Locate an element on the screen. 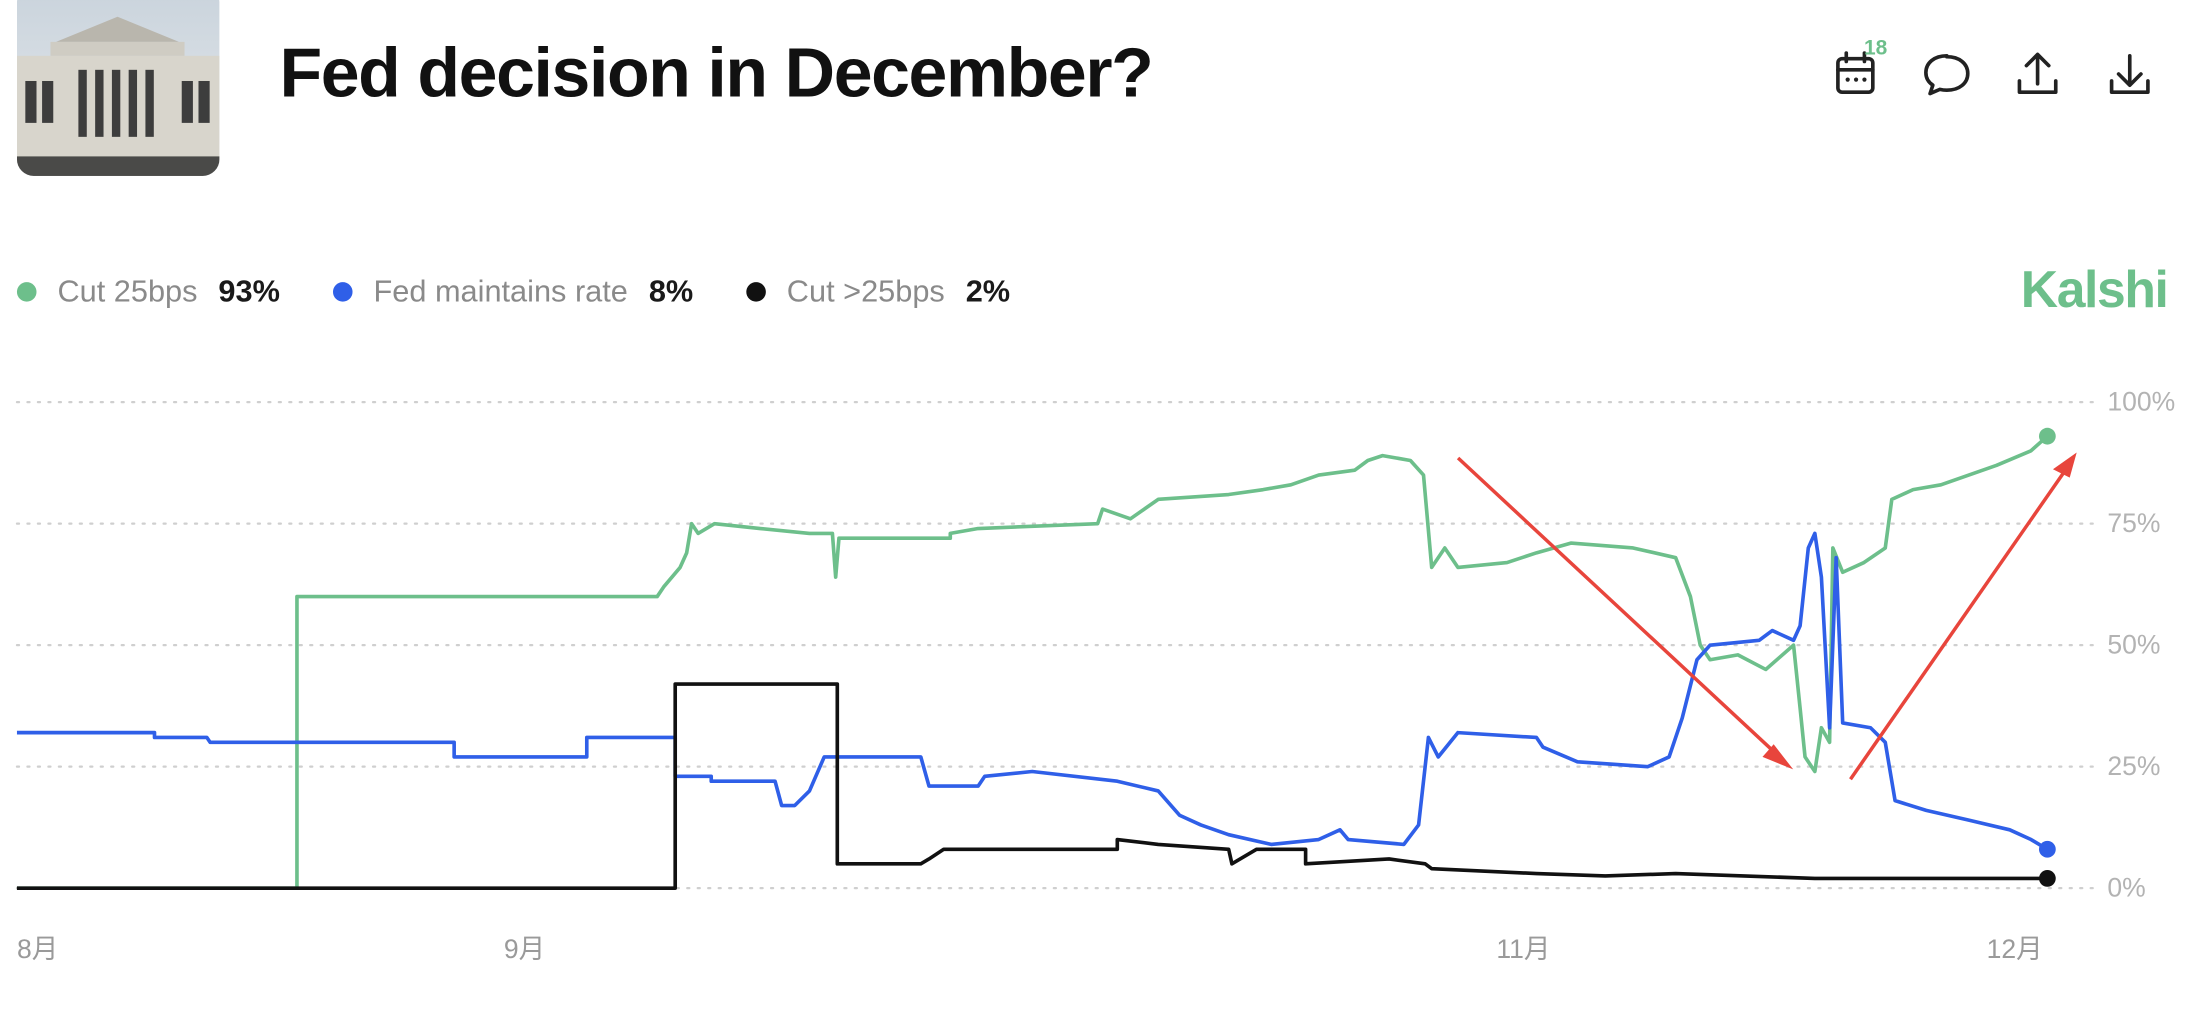  annotation-arrows is located at coordinates (1766, 616).